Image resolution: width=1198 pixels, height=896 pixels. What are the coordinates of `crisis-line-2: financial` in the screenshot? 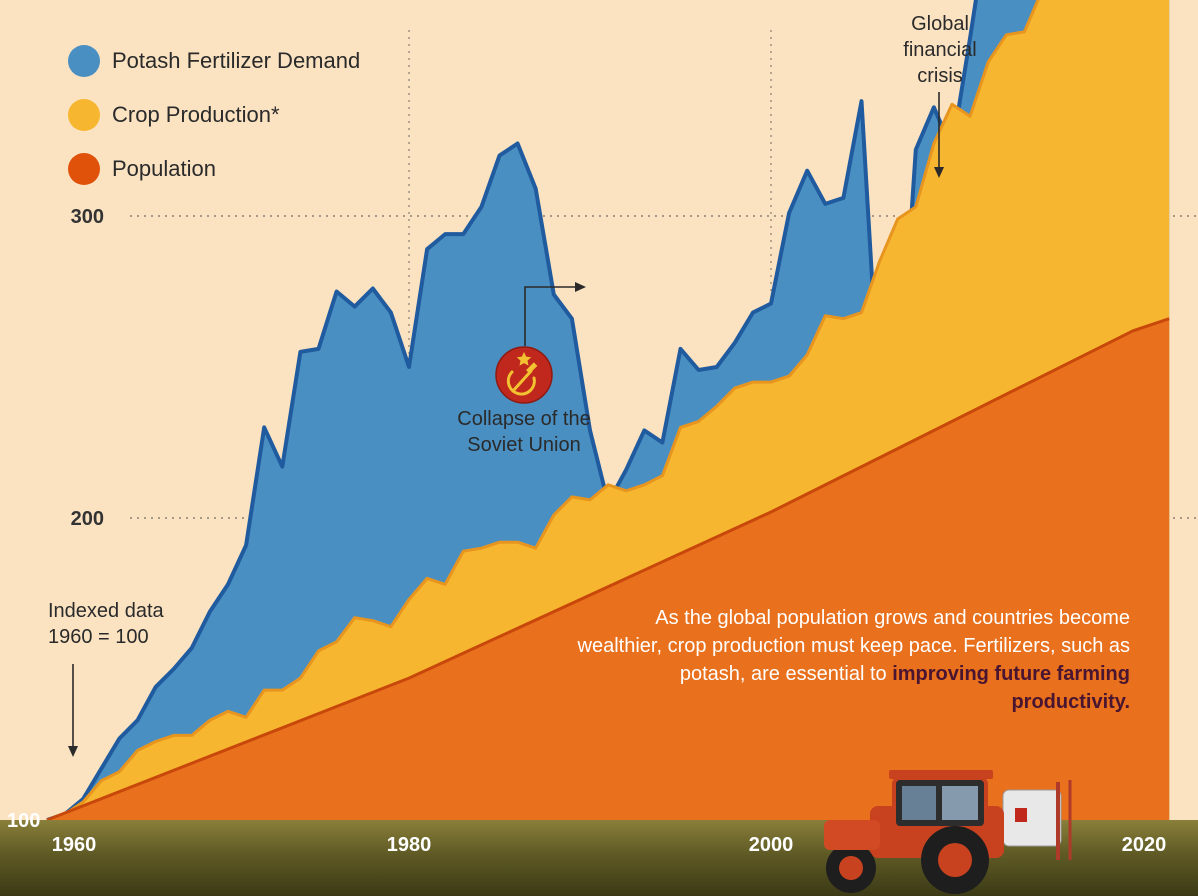 It's located at (940, 50).